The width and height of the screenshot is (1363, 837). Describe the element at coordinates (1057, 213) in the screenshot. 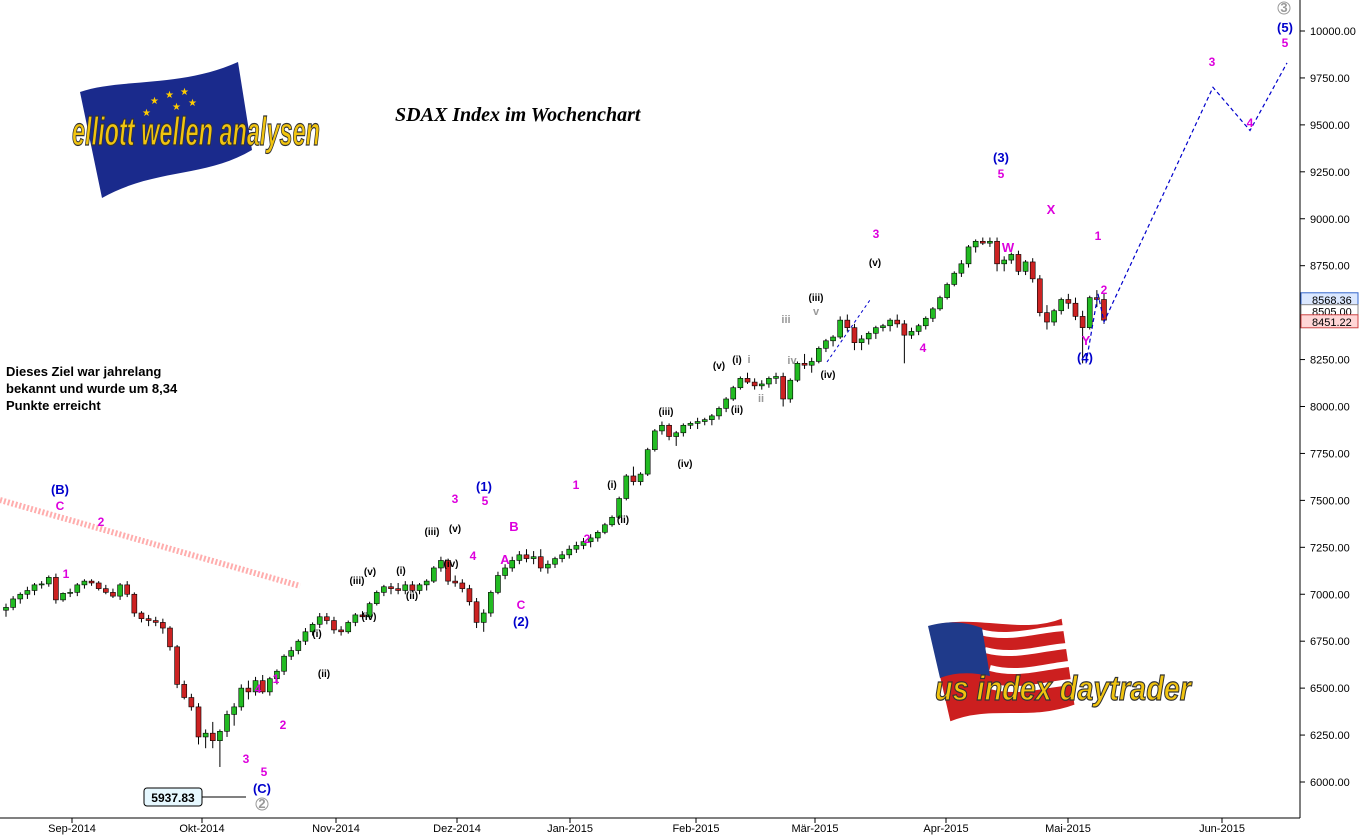

I see `projection-path` at that location.